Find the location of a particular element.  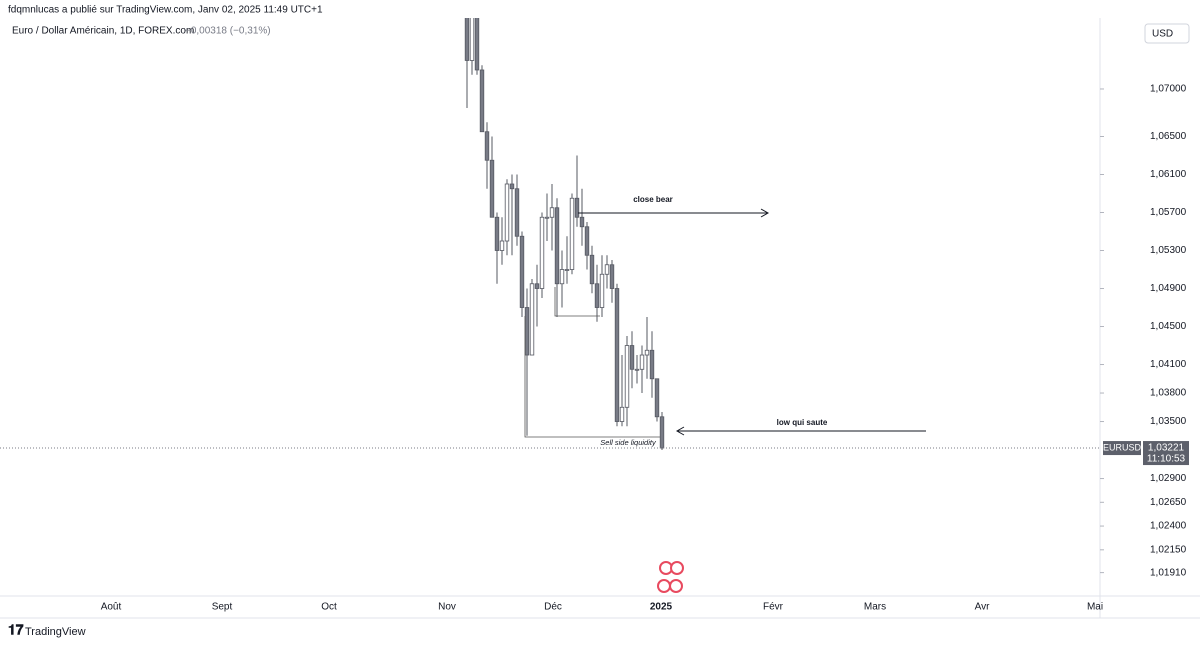

x-tick-label: Oct is located at coordinates (329, 607).